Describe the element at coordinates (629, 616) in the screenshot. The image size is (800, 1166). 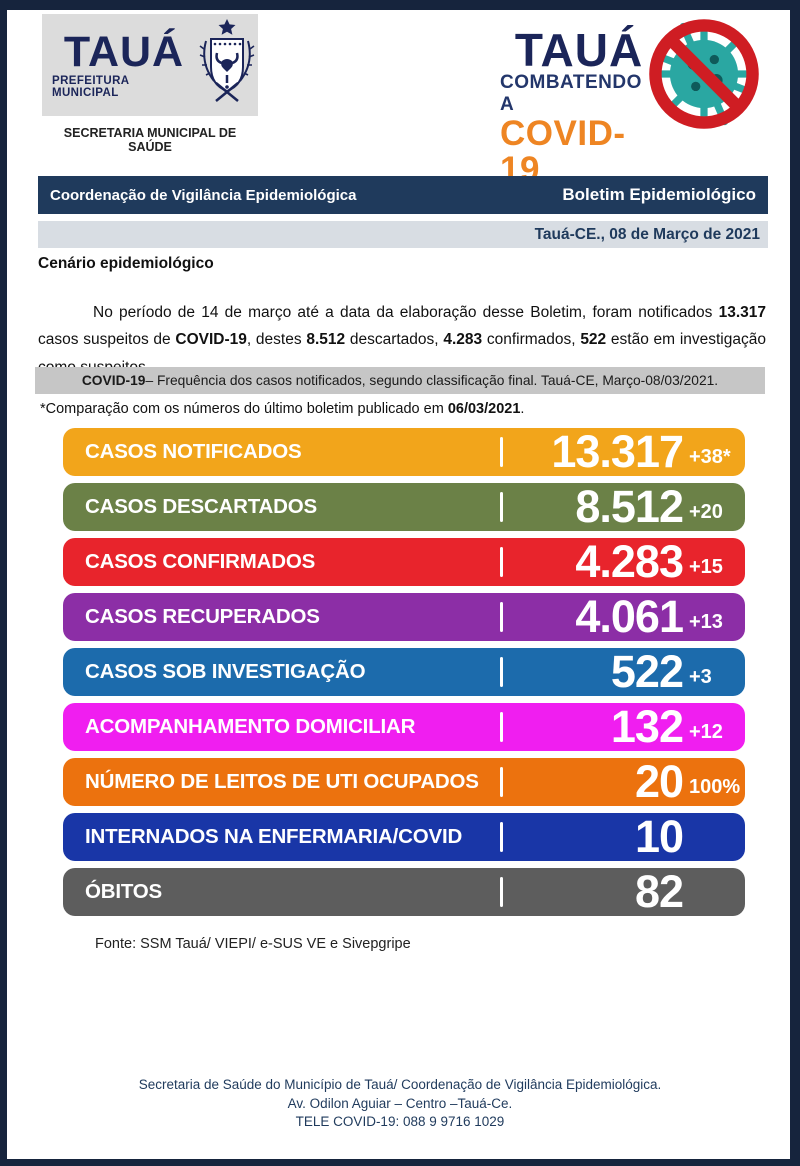
I see `stat-value: 4.061` at that location.